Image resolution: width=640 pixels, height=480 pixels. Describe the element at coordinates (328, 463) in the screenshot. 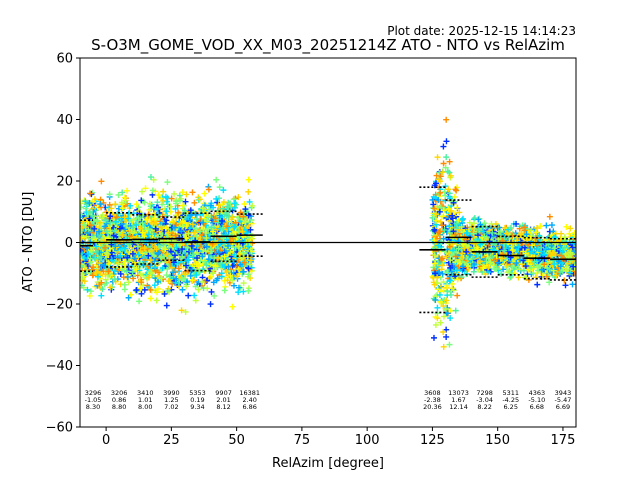

I see `x-axis-label: RelAzim [degree]` at that location.